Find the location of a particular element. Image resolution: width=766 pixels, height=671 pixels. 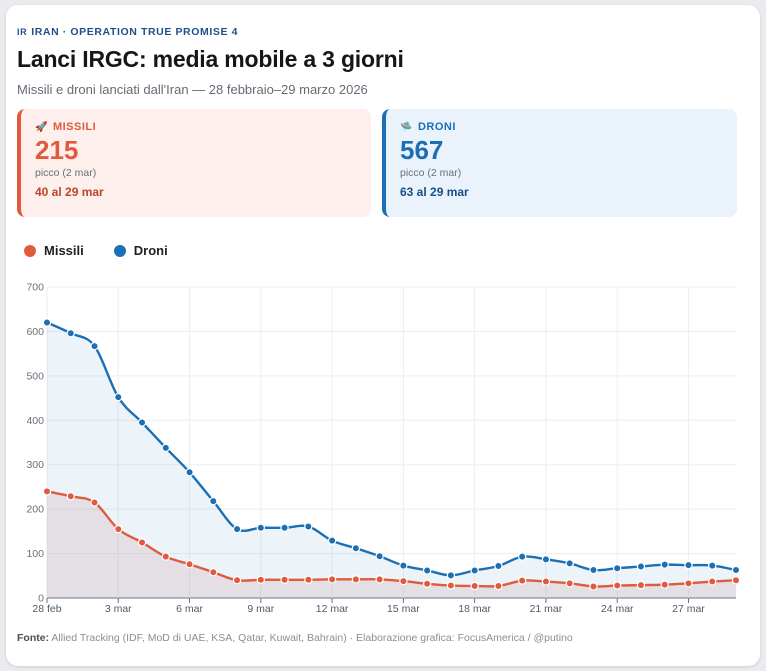

chart-legend: Missili Droni is located at coordinates (111, 250).